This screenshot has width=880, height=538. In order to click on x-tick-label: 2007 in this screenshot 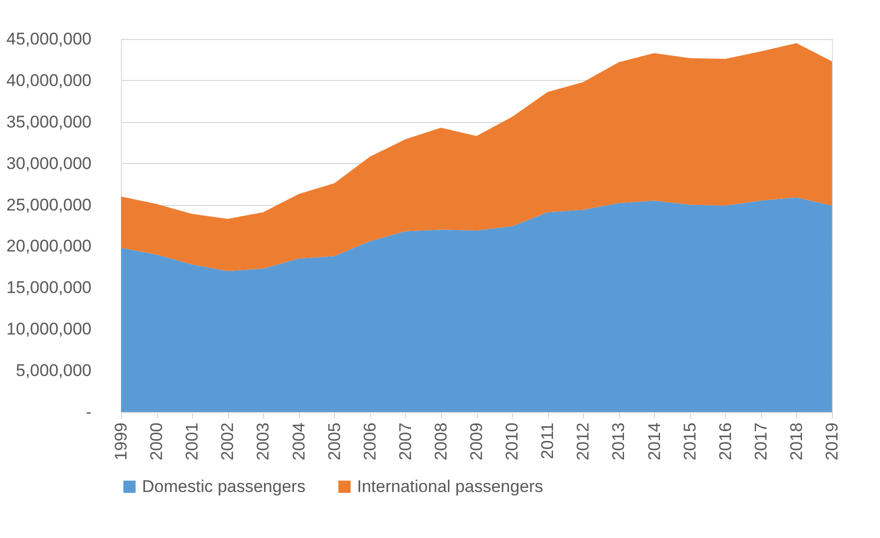, I will do `click(405, 441)`.